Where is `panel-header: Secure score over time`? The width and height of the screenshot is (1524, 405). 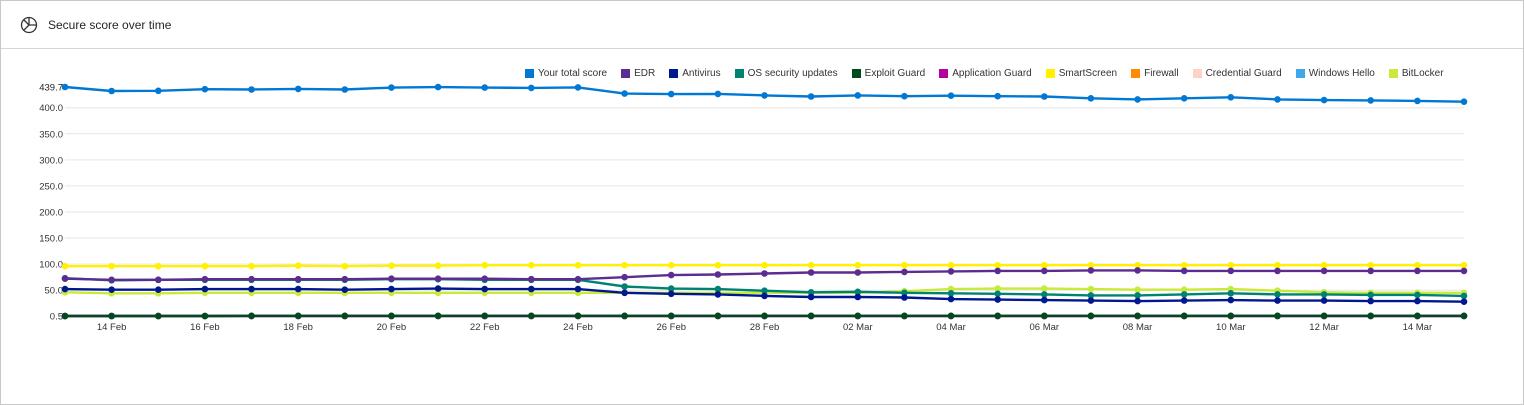 panel-header: Secure score over time is located at coordinates (762, 25).